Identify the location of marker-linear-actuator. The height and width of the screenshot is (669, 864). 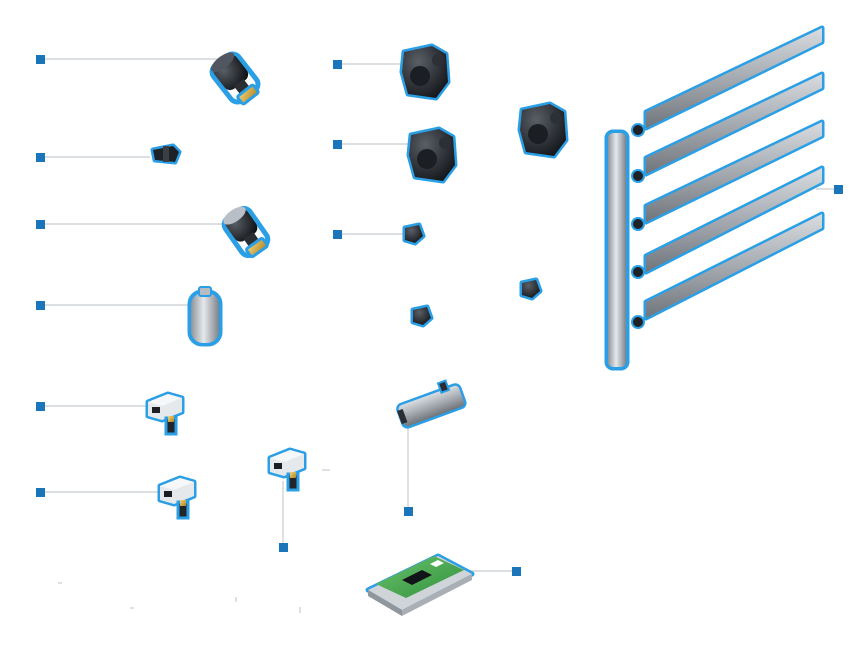
(408, 511).